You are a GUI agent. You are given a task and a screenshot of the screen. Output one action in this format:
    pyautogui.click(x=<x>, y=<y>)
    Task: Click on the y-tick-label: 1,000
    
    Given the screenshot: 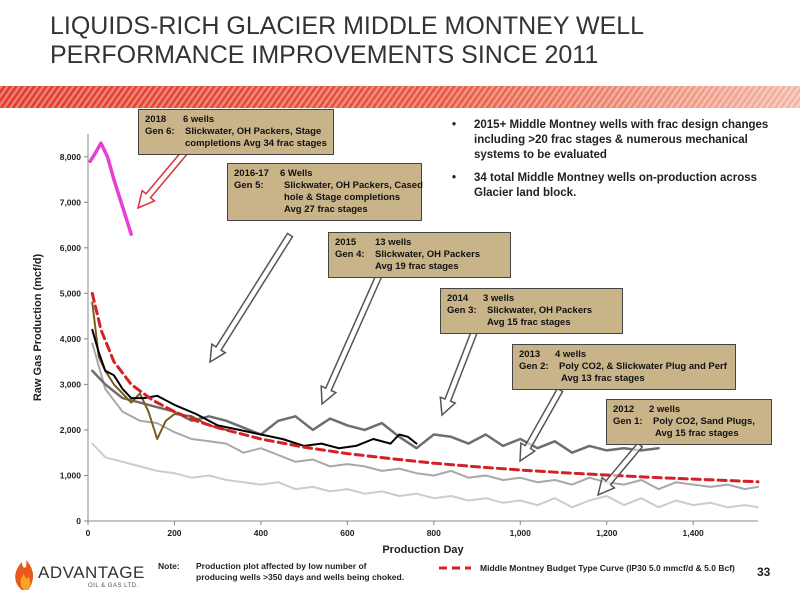 What is the action you would take?
    pyautogui.click(x=71, y=475)
    